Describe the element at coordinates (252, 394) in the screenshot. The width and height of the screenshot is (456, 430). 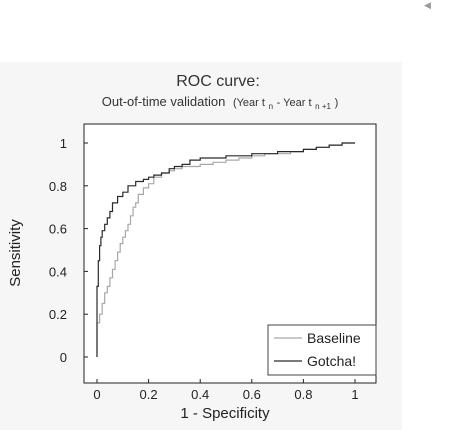
I see `x-tick-label: 0.6` at that location.